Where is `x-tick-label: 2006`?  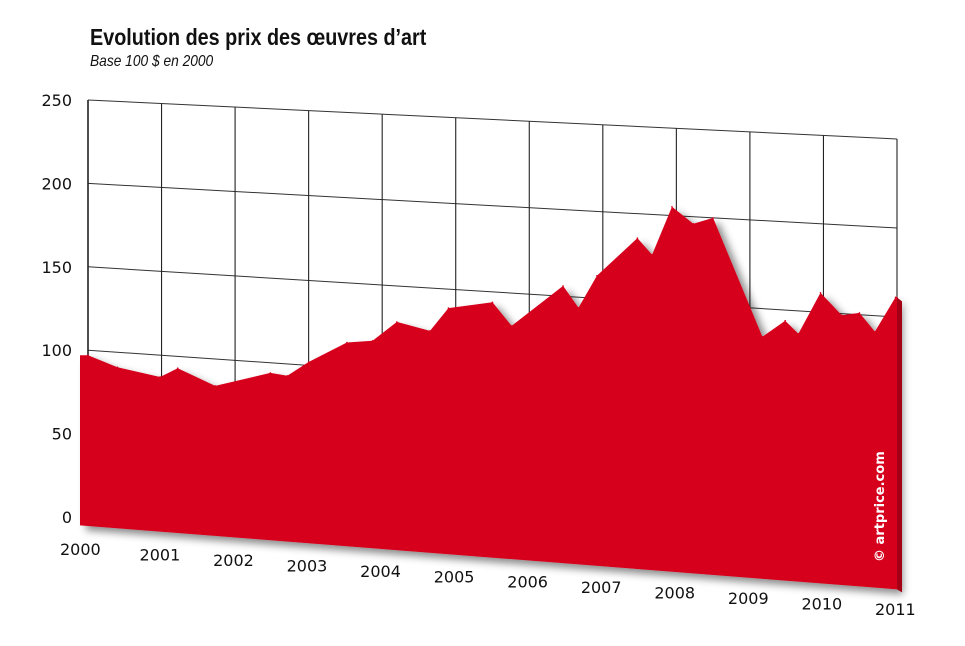 x-tick-label: 2006 is located at coordinates (527, 582).